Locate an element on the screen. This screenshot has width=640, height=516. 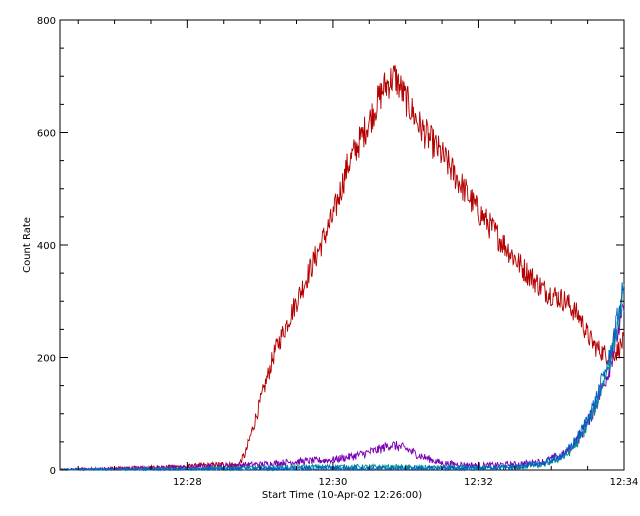
y-tick-label: 600 is located at coordinates (46, 134).